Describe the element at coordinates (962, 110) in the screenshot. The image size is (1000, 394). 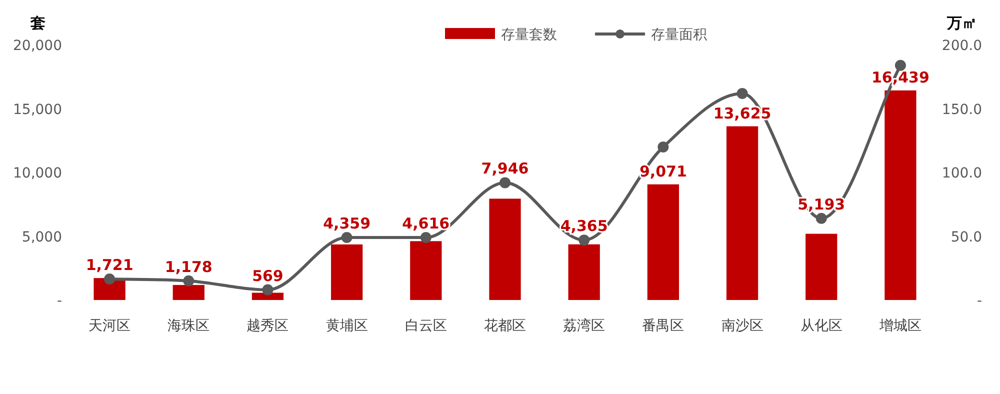
I see `y2-tick-label: 150.0` at that location.